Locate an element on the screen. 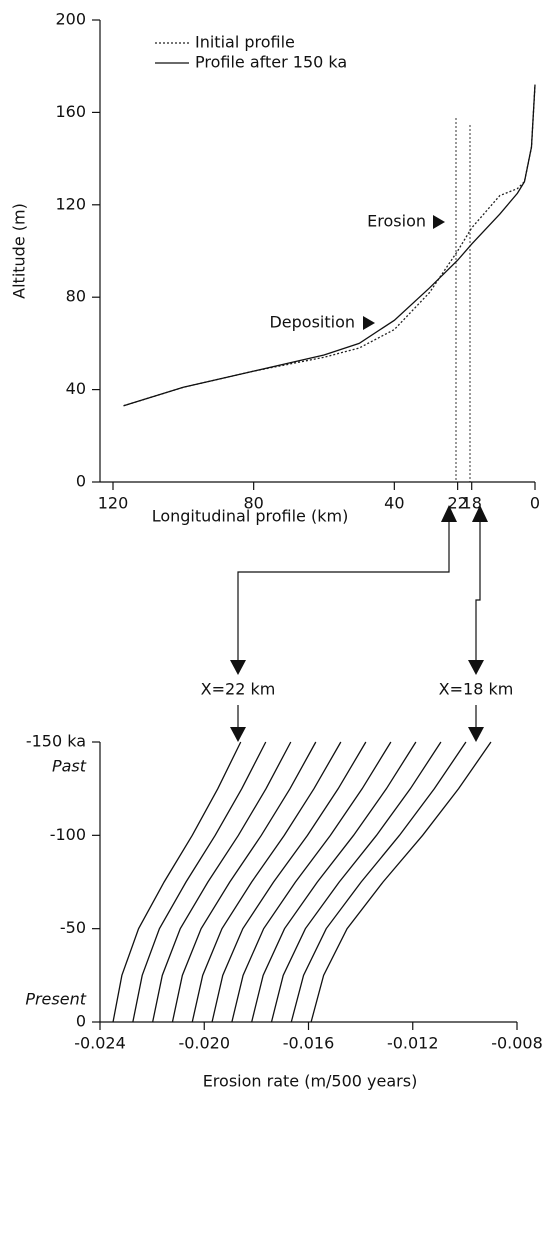 Image resolution: width=556 pixels, height=1242 pixels. y-tick-label: 200 is located at coordinates (70, 19).